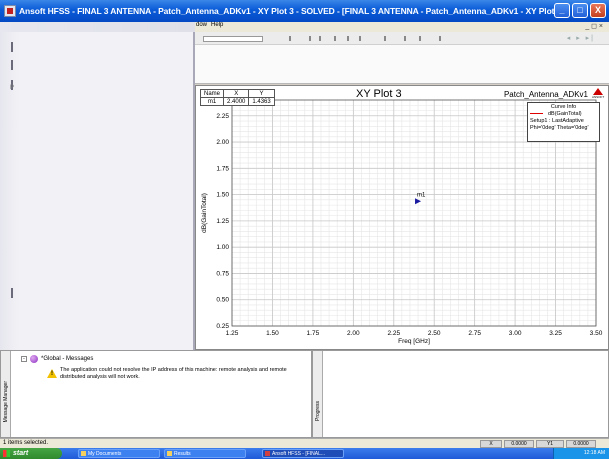 Image resolution: width=609 pixels, height=459 pixels. I want to click on marker-table-header: X, so click(236, 93).